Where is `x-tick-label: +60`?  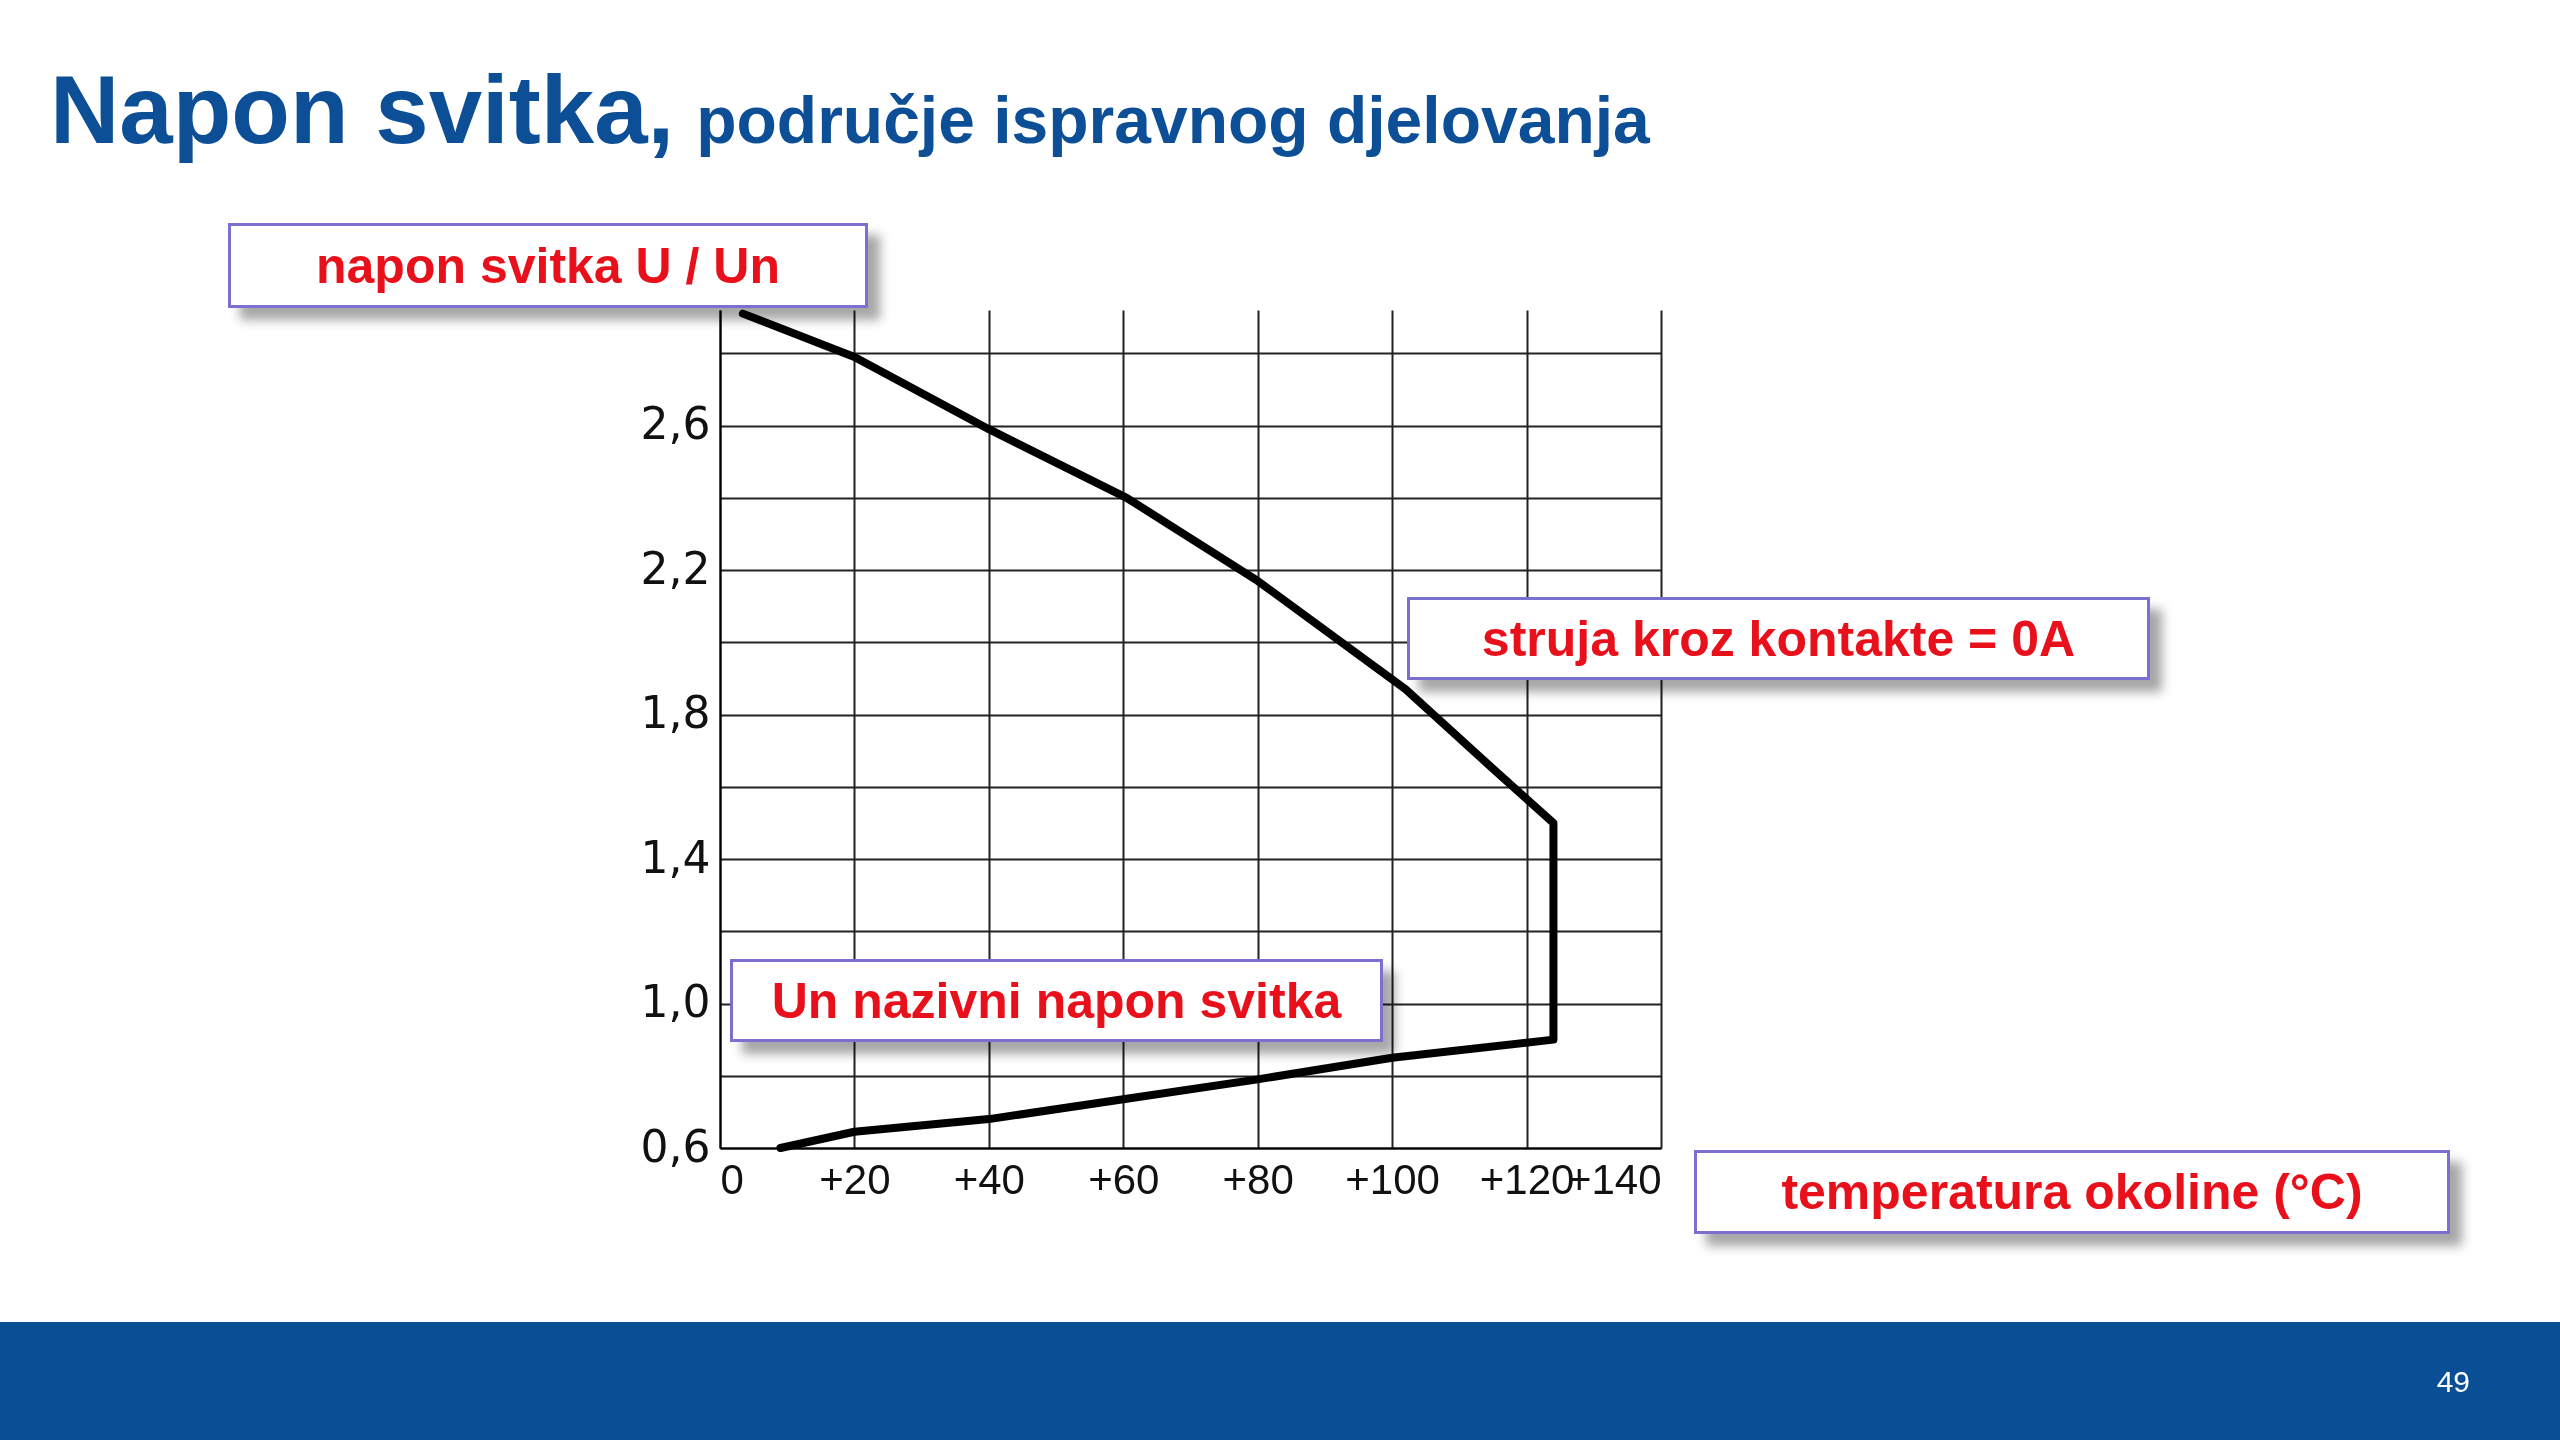
x-tick-label: +60 is located at coordinates (1124, 1179).